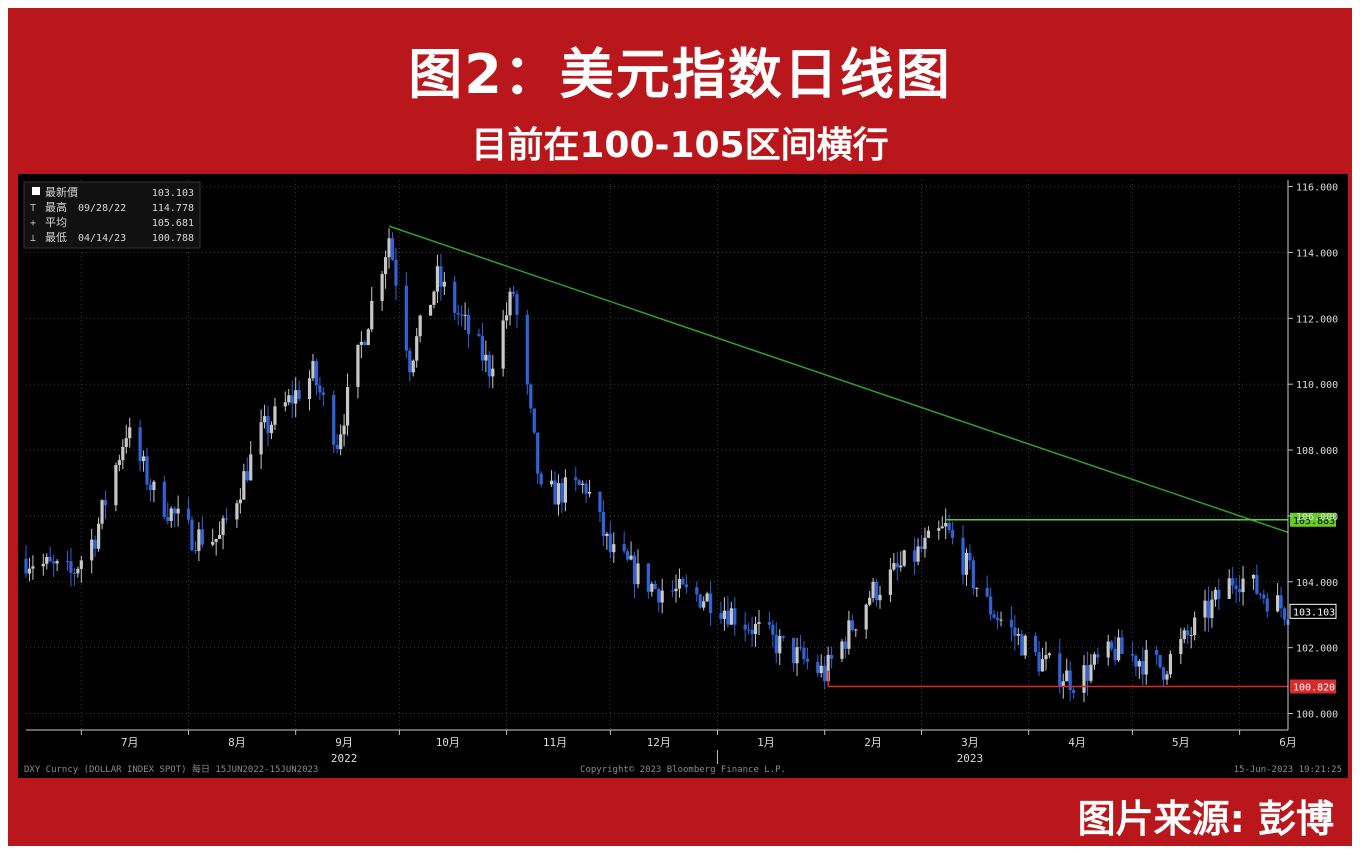 This screenshot has height=854, width=1360. What do you see at coordinates (1317, 451) in the screenshot?
I see `y-tick-label: 108.000` at bounding box center [1317, 451].